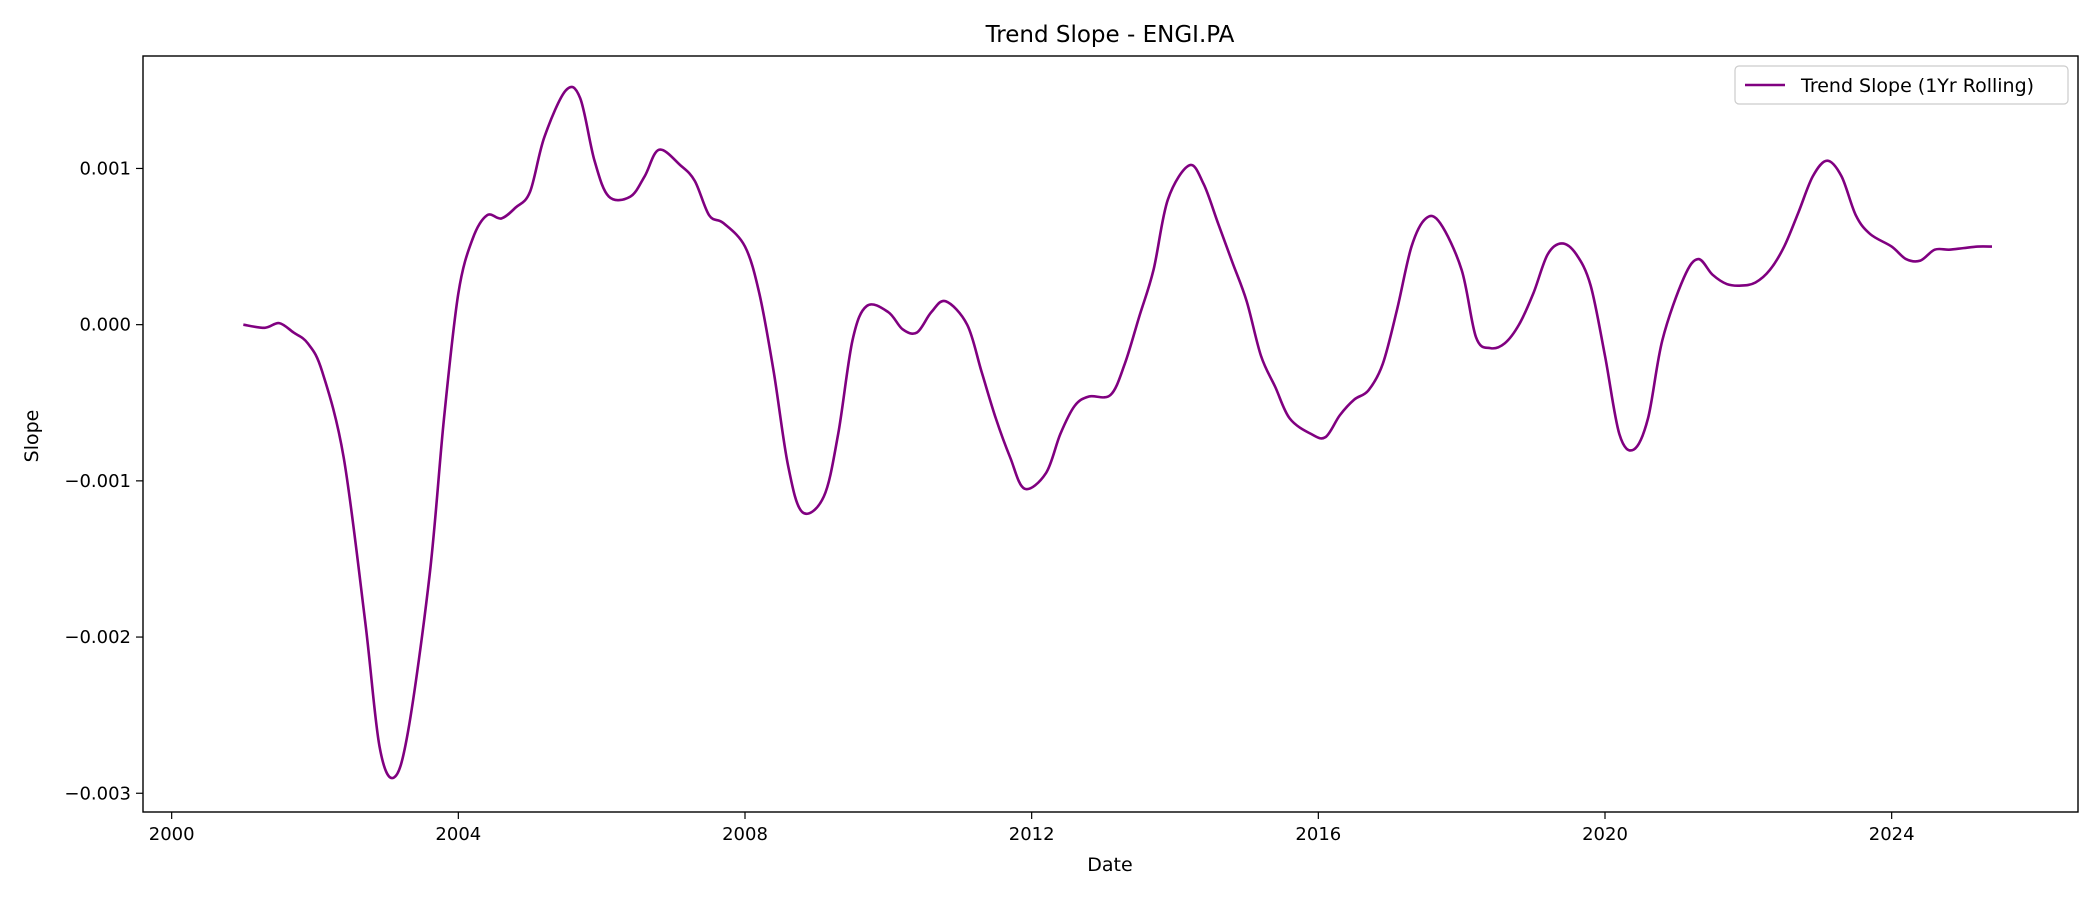 This screenshot has width=2100, height=900. What do you see at coordinates (97, 637) in the screenshot?
I see `y-tick-label-1: −0.002` at bounding box center [97, 637].